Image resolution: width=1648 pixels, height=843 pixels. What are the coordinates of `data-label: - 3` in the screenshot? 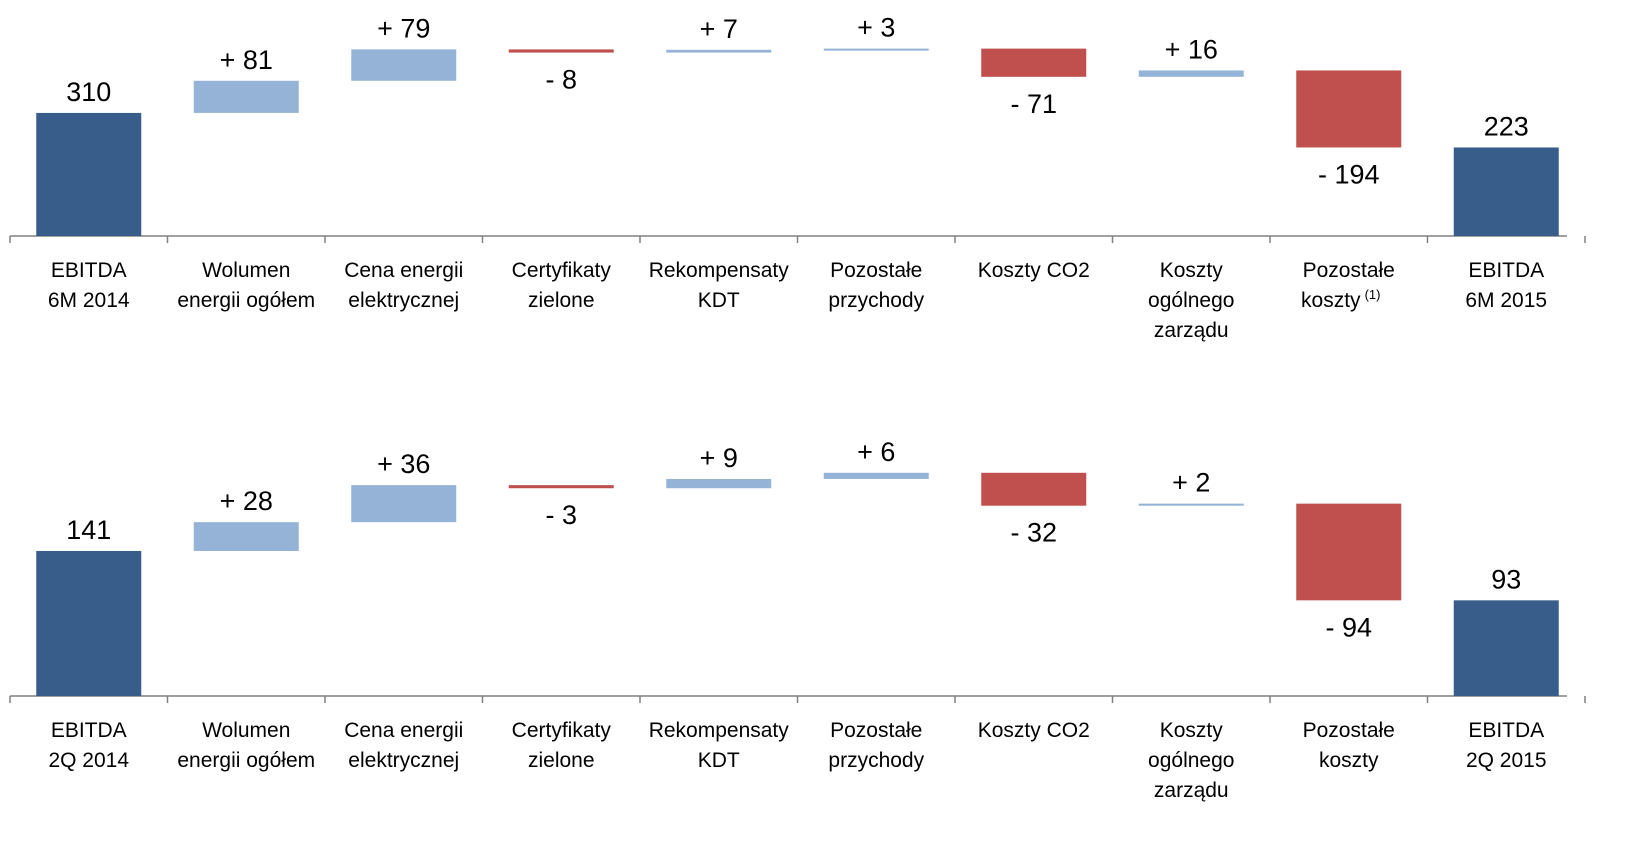 It's located at (561, 515).